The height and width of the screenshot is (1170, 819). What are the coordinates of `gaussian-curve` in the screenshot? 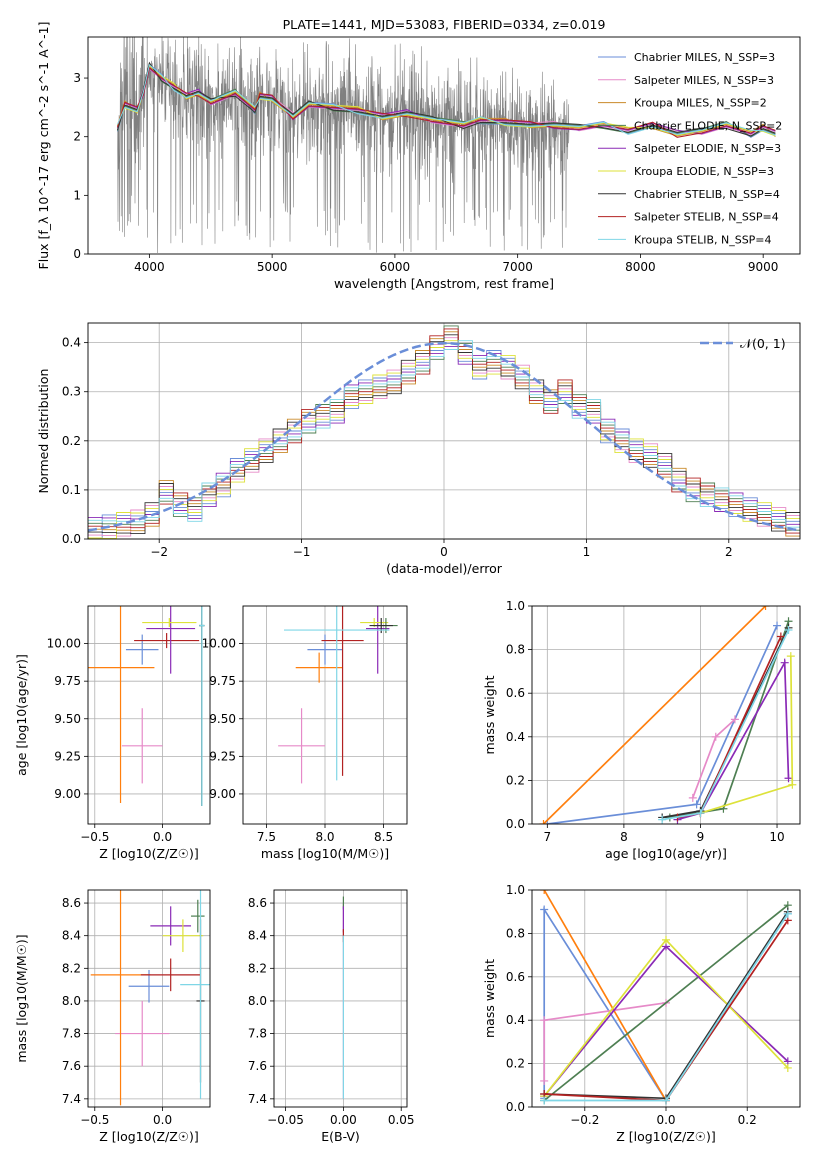 It's located at (444, 436).